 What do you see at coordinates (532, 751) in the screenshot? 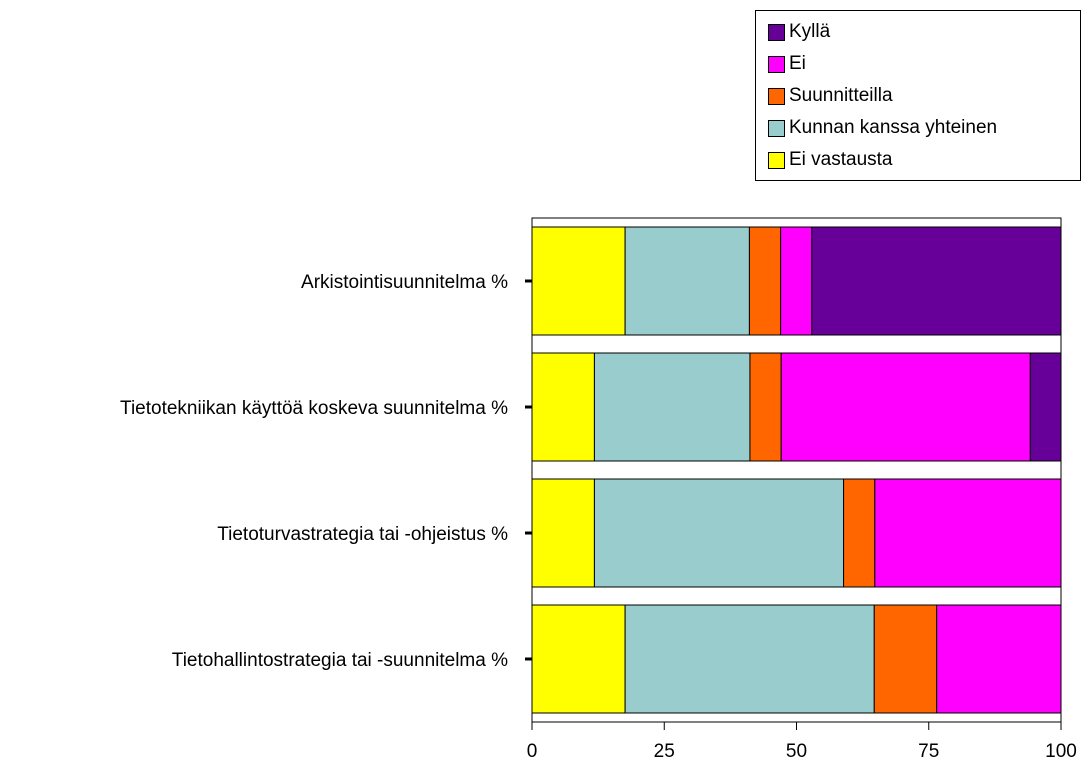
I see `x-tick-label-1: 0` at bounding box center [532, 751].